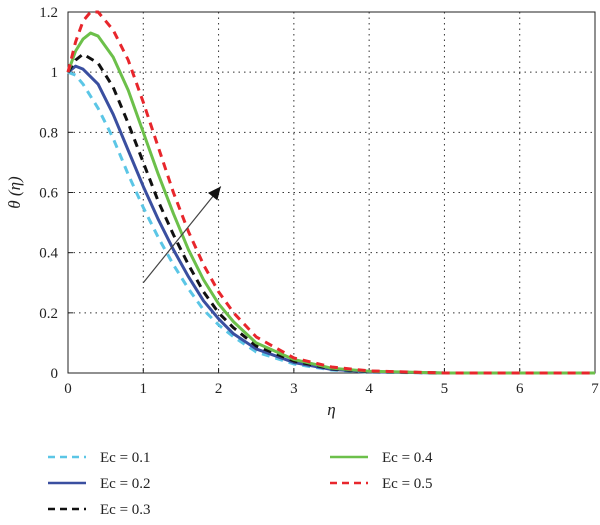 This screenshot has width=600, height=525. I want to click on legend-label-4: Ec = 0.4, so click(407, 458).